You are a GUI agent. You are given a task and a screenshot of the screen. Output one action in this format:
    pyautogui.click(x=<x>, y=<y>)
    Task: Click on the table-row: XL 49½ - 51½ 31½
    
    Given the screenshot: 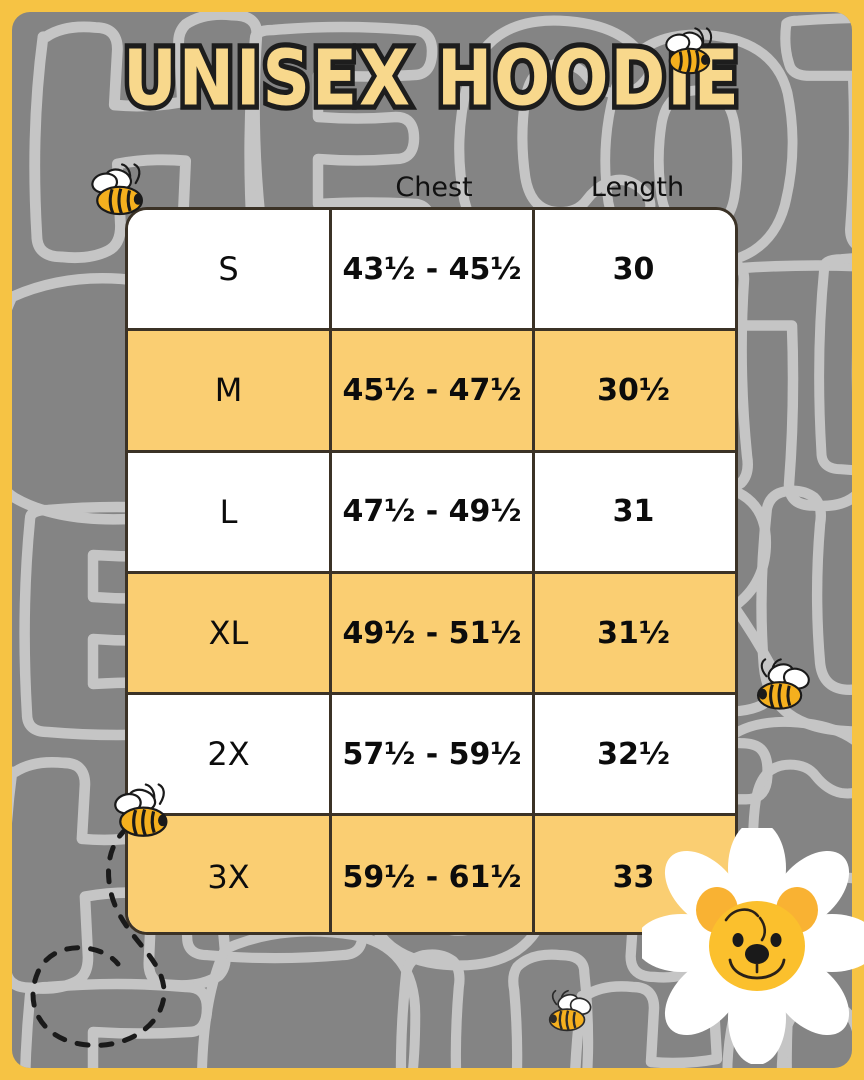 What is the action you would take?
    pyautogui.click(x=431, y=634)
    